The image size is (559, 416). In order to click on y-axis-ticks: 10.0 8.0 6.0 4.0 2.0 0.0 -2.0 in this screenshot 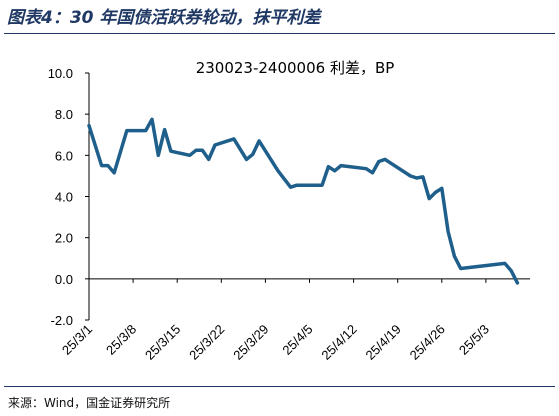, I will do `click(68, 197)`.